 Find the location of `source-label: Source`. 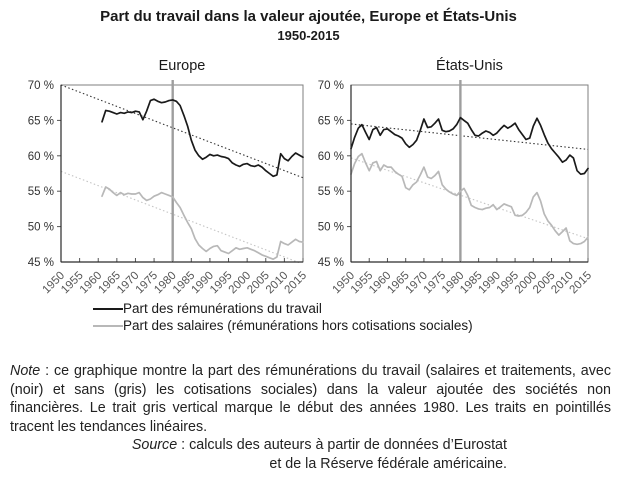

source-label: Source is located at coordinates (154, 445).